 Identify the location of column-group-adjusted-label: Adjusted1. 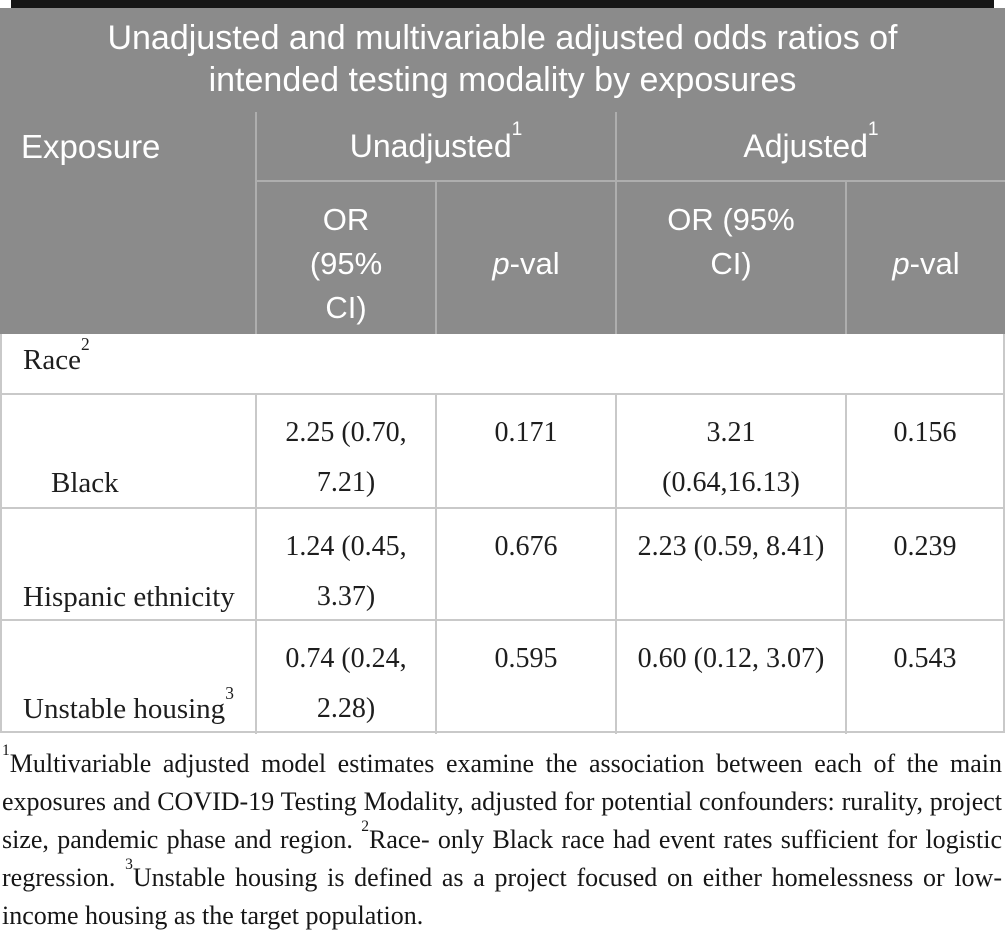
(811, 141).